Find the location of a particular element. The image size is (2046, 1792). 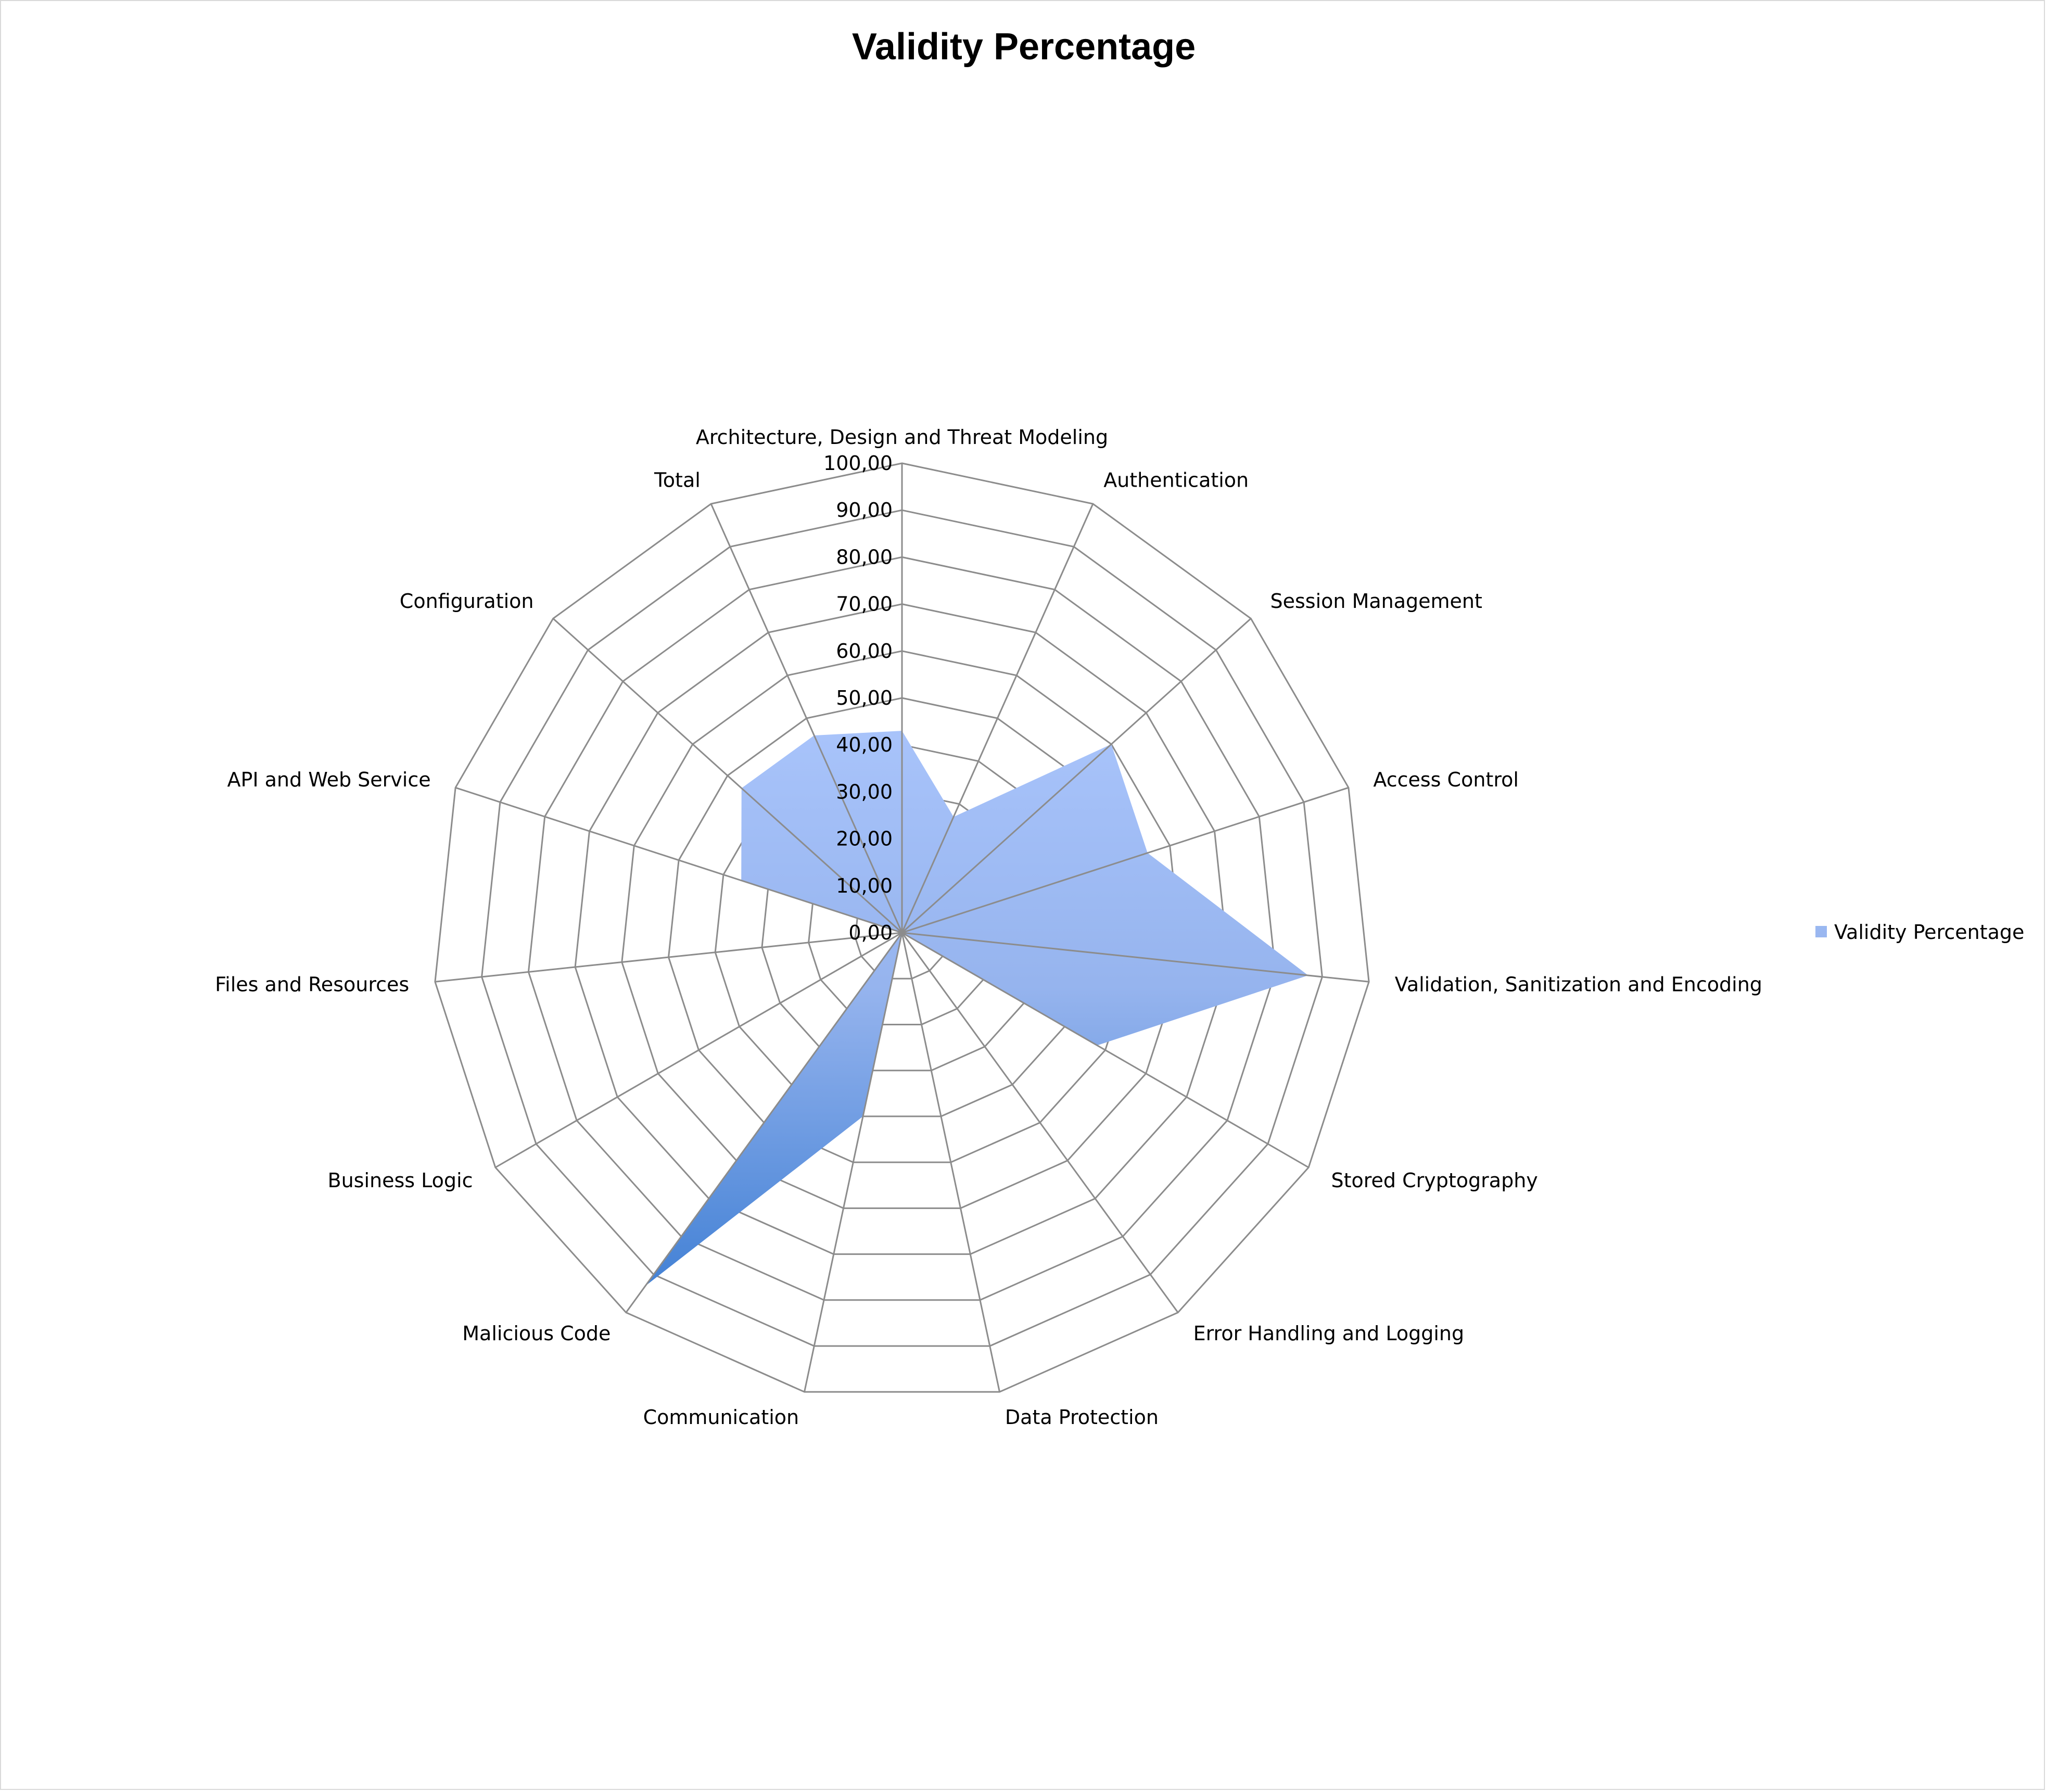

category-label: Stored Cryptography is located at coordinates (1434, 1180).